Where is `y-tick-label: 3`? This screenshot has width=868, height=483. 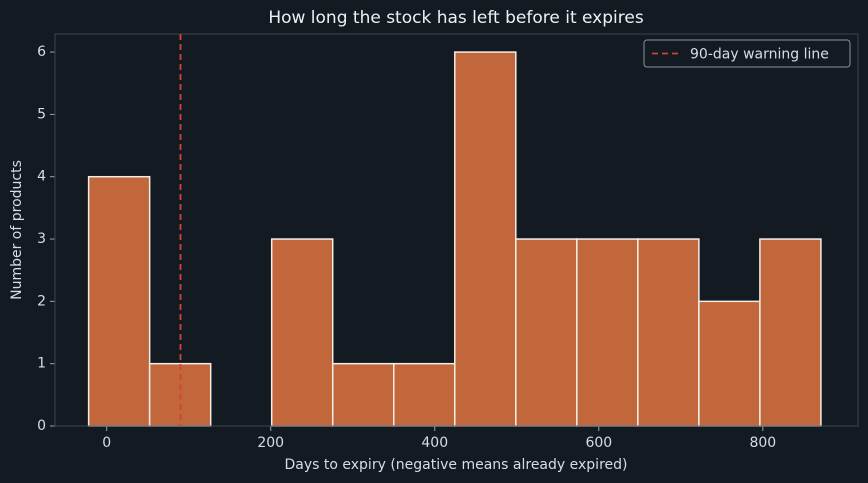 y-tick-label: 3 is located at coordinates (41, 239).